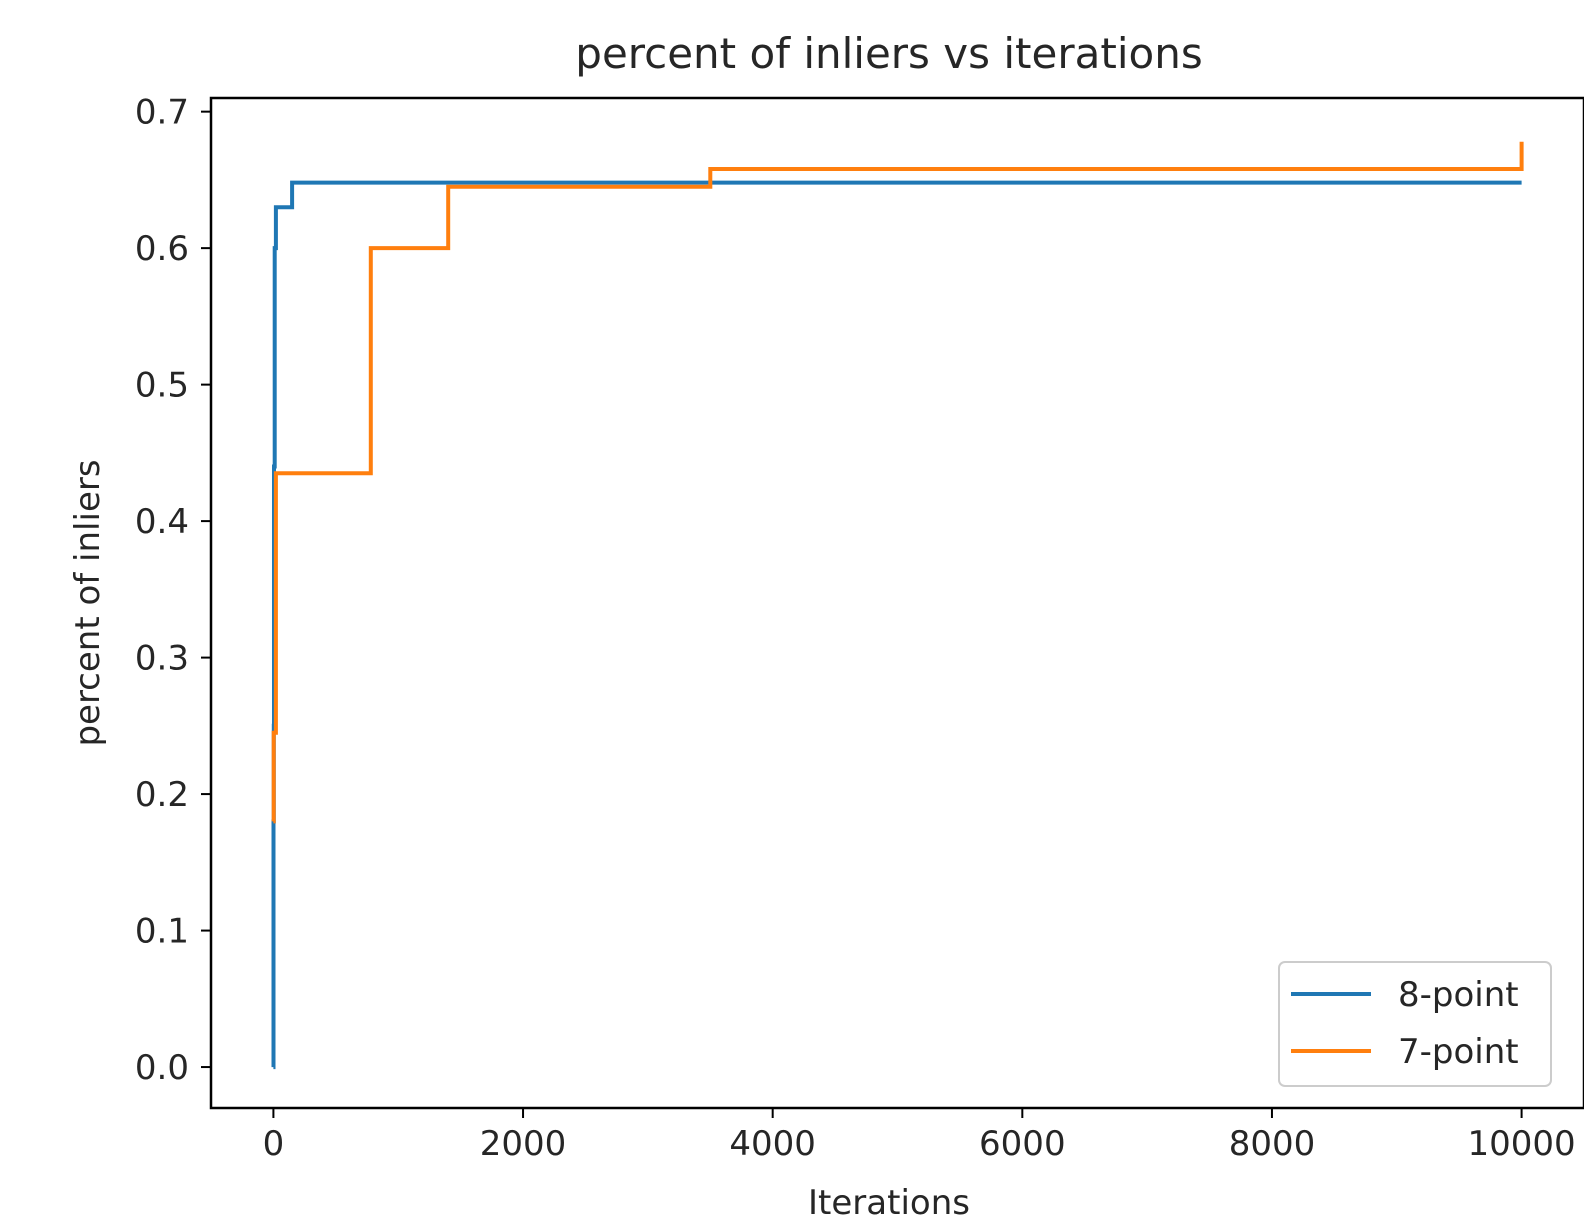 The image size is (1584, 1222). Describe the element at coordinates (888, 53) in the screenshot. I see `chart-title: percent of inliers vs iterations` at that location.